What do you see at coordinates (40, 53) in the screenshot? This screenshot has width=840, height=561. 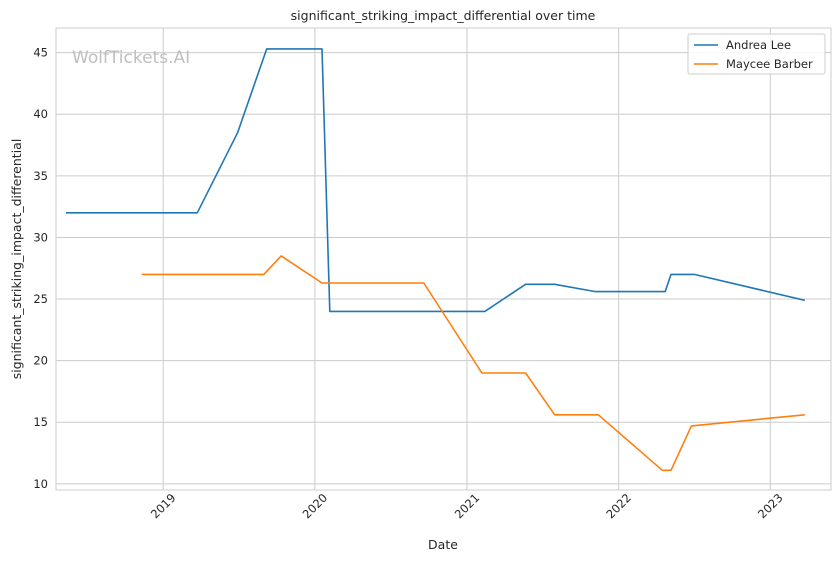 I see `y-tick-label: 45` at bounding box center [40, 53].